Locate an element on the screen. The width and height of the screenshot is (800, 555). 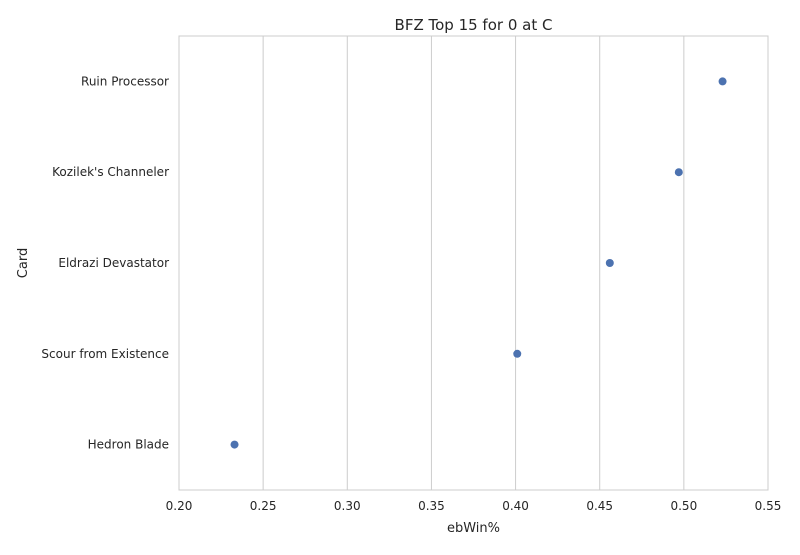
x-tick-label: 0.20 is located at coordinates (179, 506).